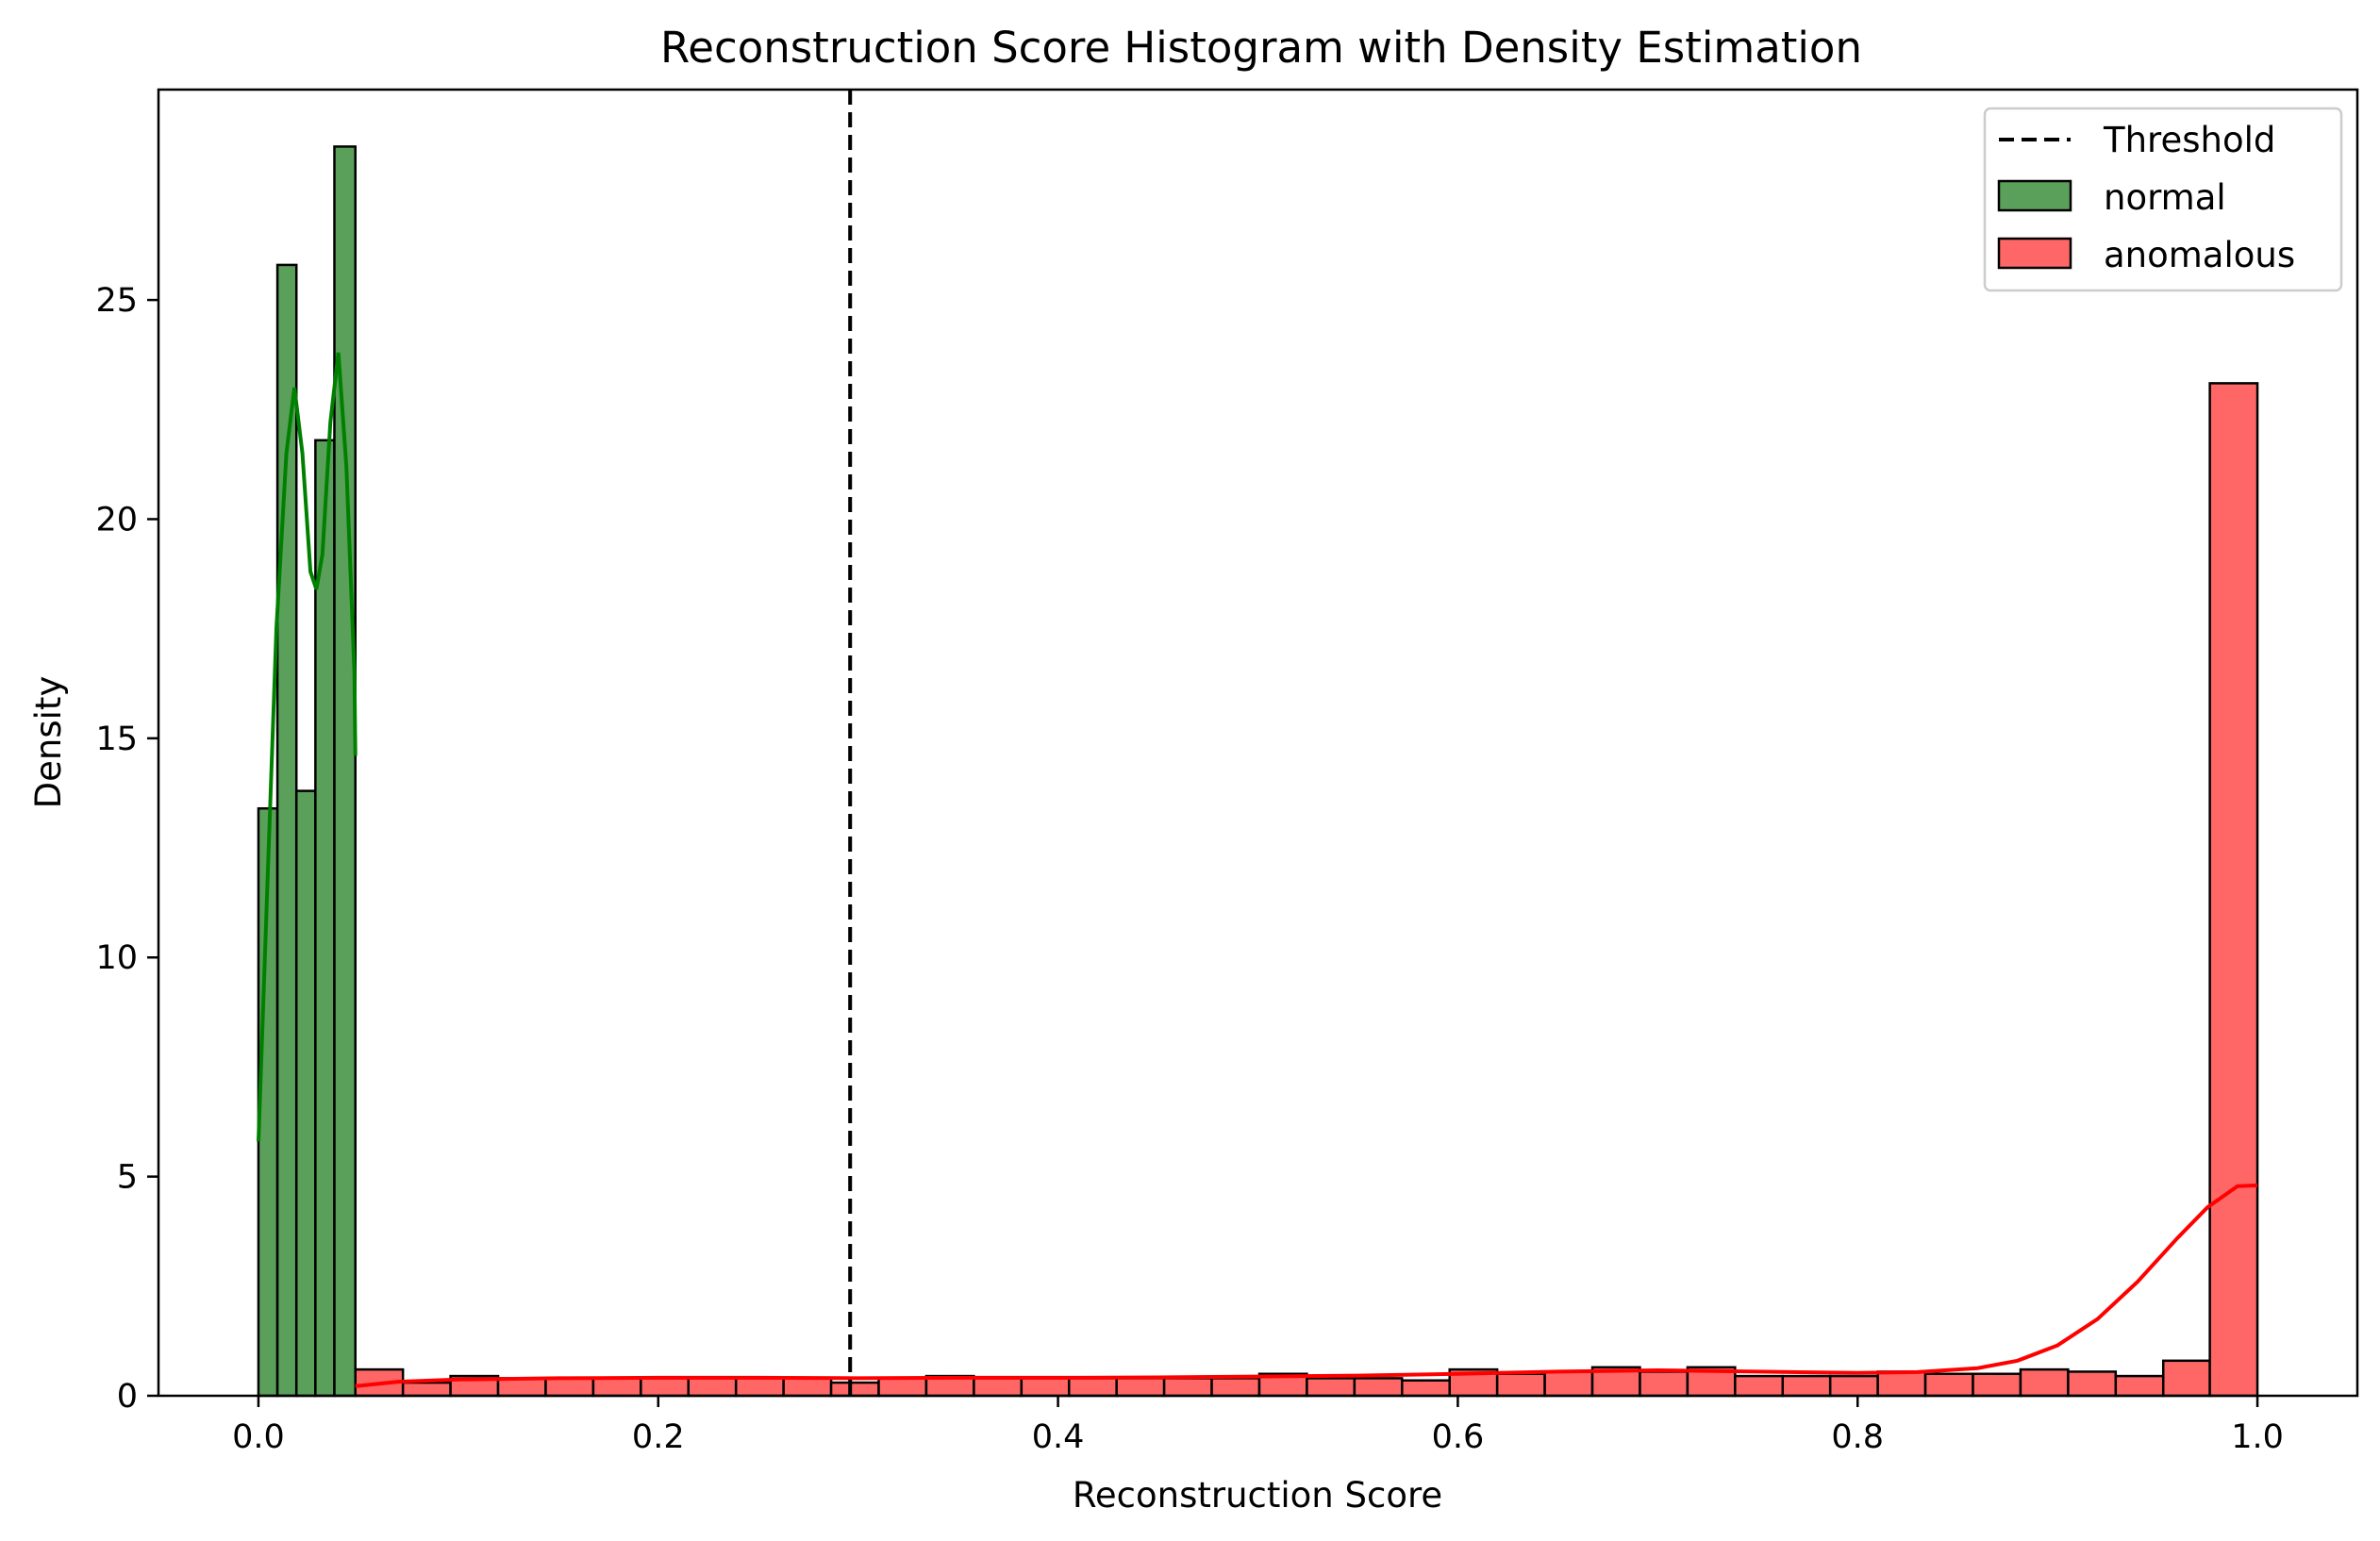 This screenshot has width=2380, height=1541. Describe the element at coordinates (126, 849) in the screenshot. I see `y-axis: 0 5 10 15 20 25` at that location.